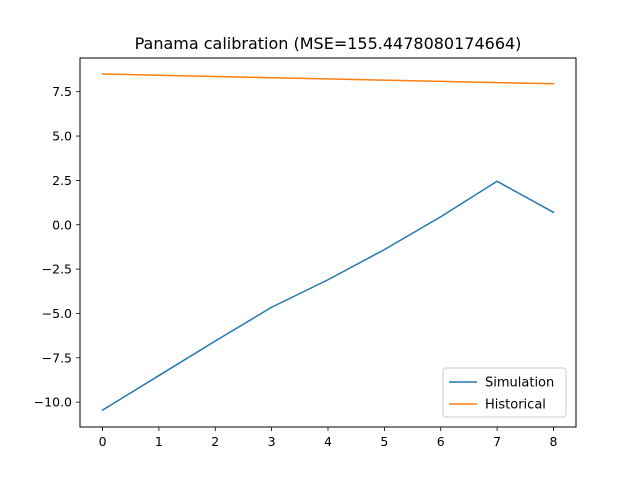 This screenshot has width=640, height=480. Describe the element at coordinates (515, 405) in the screenshot. I see `legend-label: Historical` at that location.